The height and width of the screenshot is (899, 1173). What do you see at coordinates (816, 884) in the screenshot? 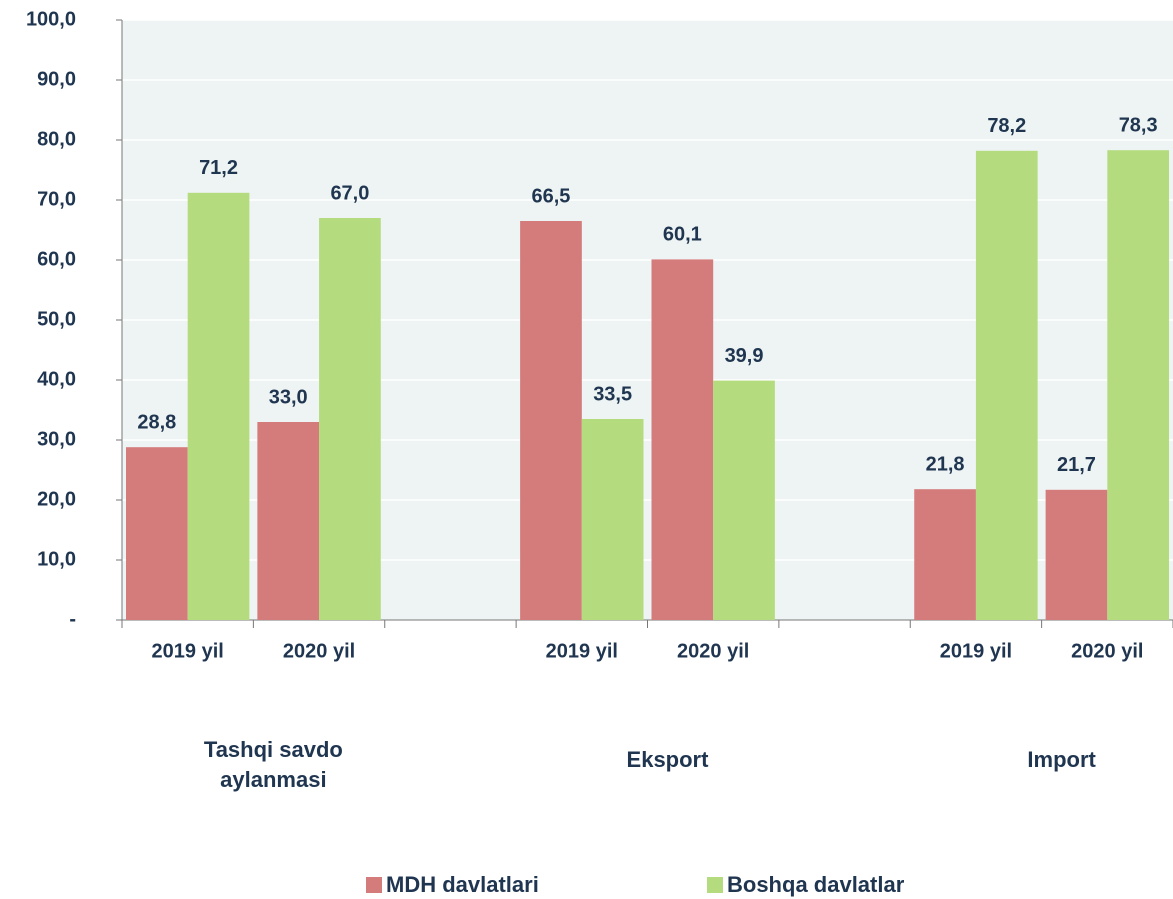
I see `legend-label: Boshqa davlatlar` at bounding box center [816, 884].